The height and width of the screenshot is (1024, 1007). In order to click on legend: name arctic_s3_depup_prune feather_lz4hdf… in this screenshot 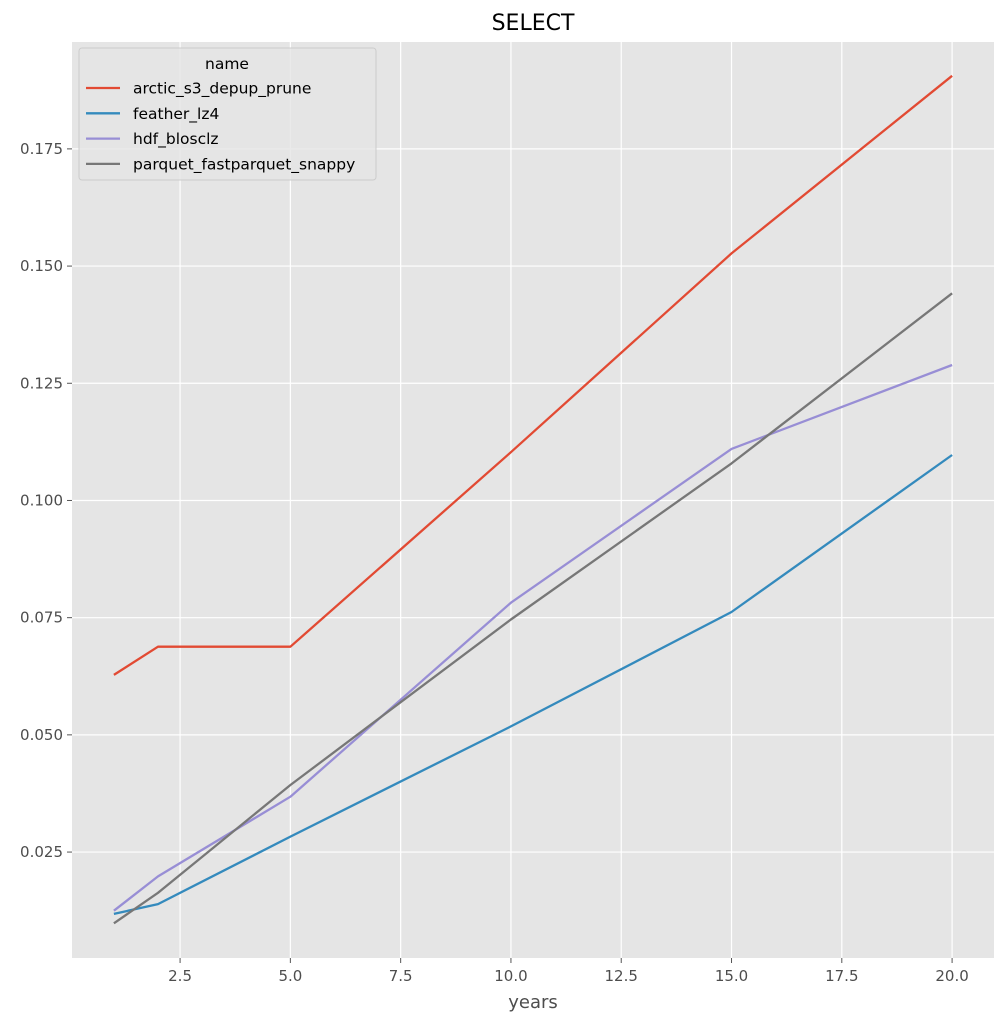, I will do `click(227, 114)`.